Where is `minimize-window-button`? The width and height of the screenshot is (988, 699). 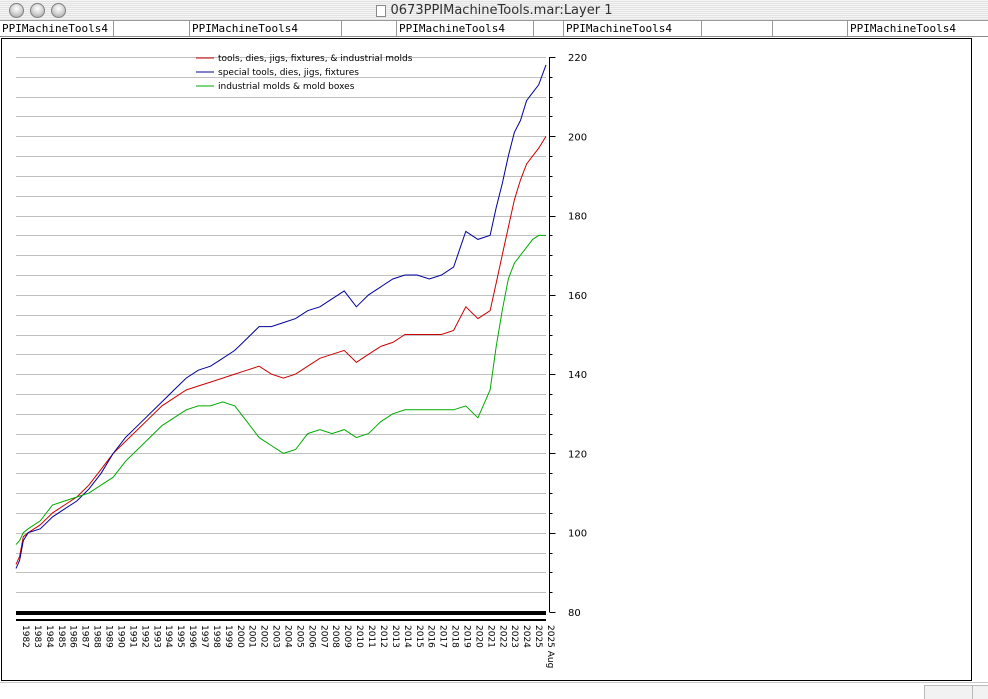 minimize-window-button is located at coordinates (37, 10).